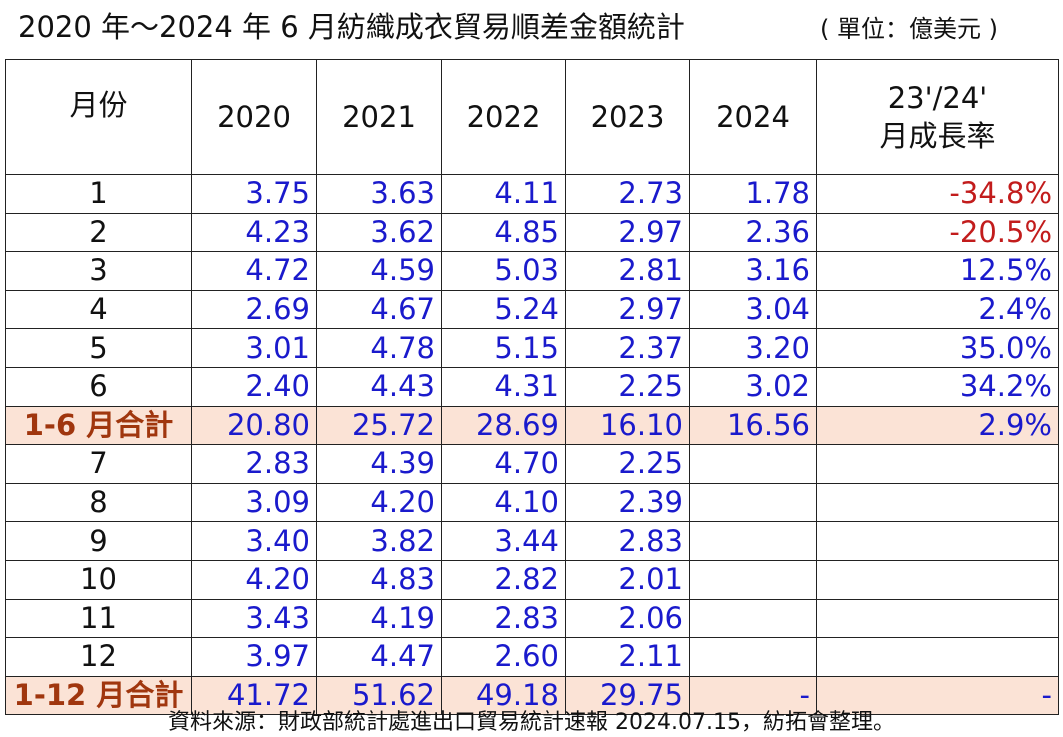 This screenshot has height=737, width=1063. Describe the element at coordinates (937, 425) in the screenshot. I see `growth-cell: 2.9%` at that location.